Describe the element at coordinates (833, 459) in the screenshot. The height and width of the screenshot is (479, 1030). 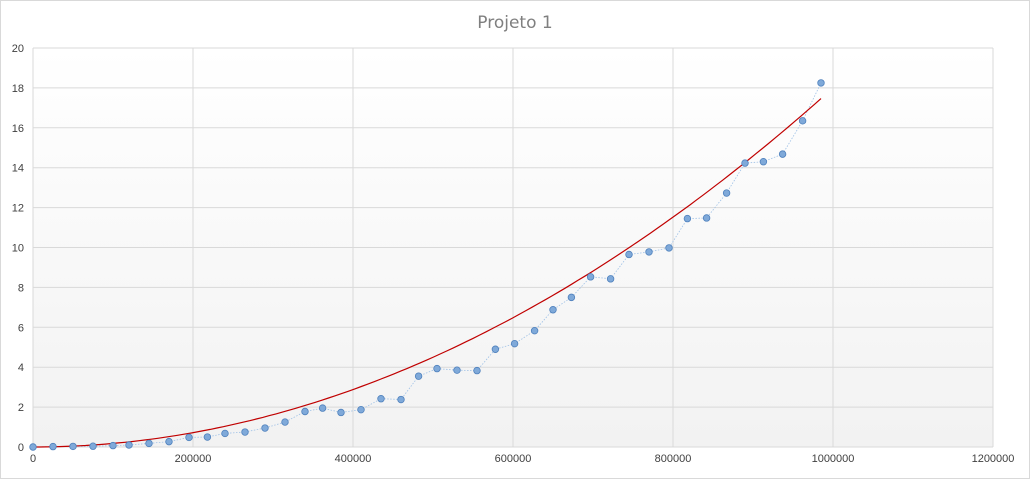
I see `x-tick-label: 1000000` at that location.